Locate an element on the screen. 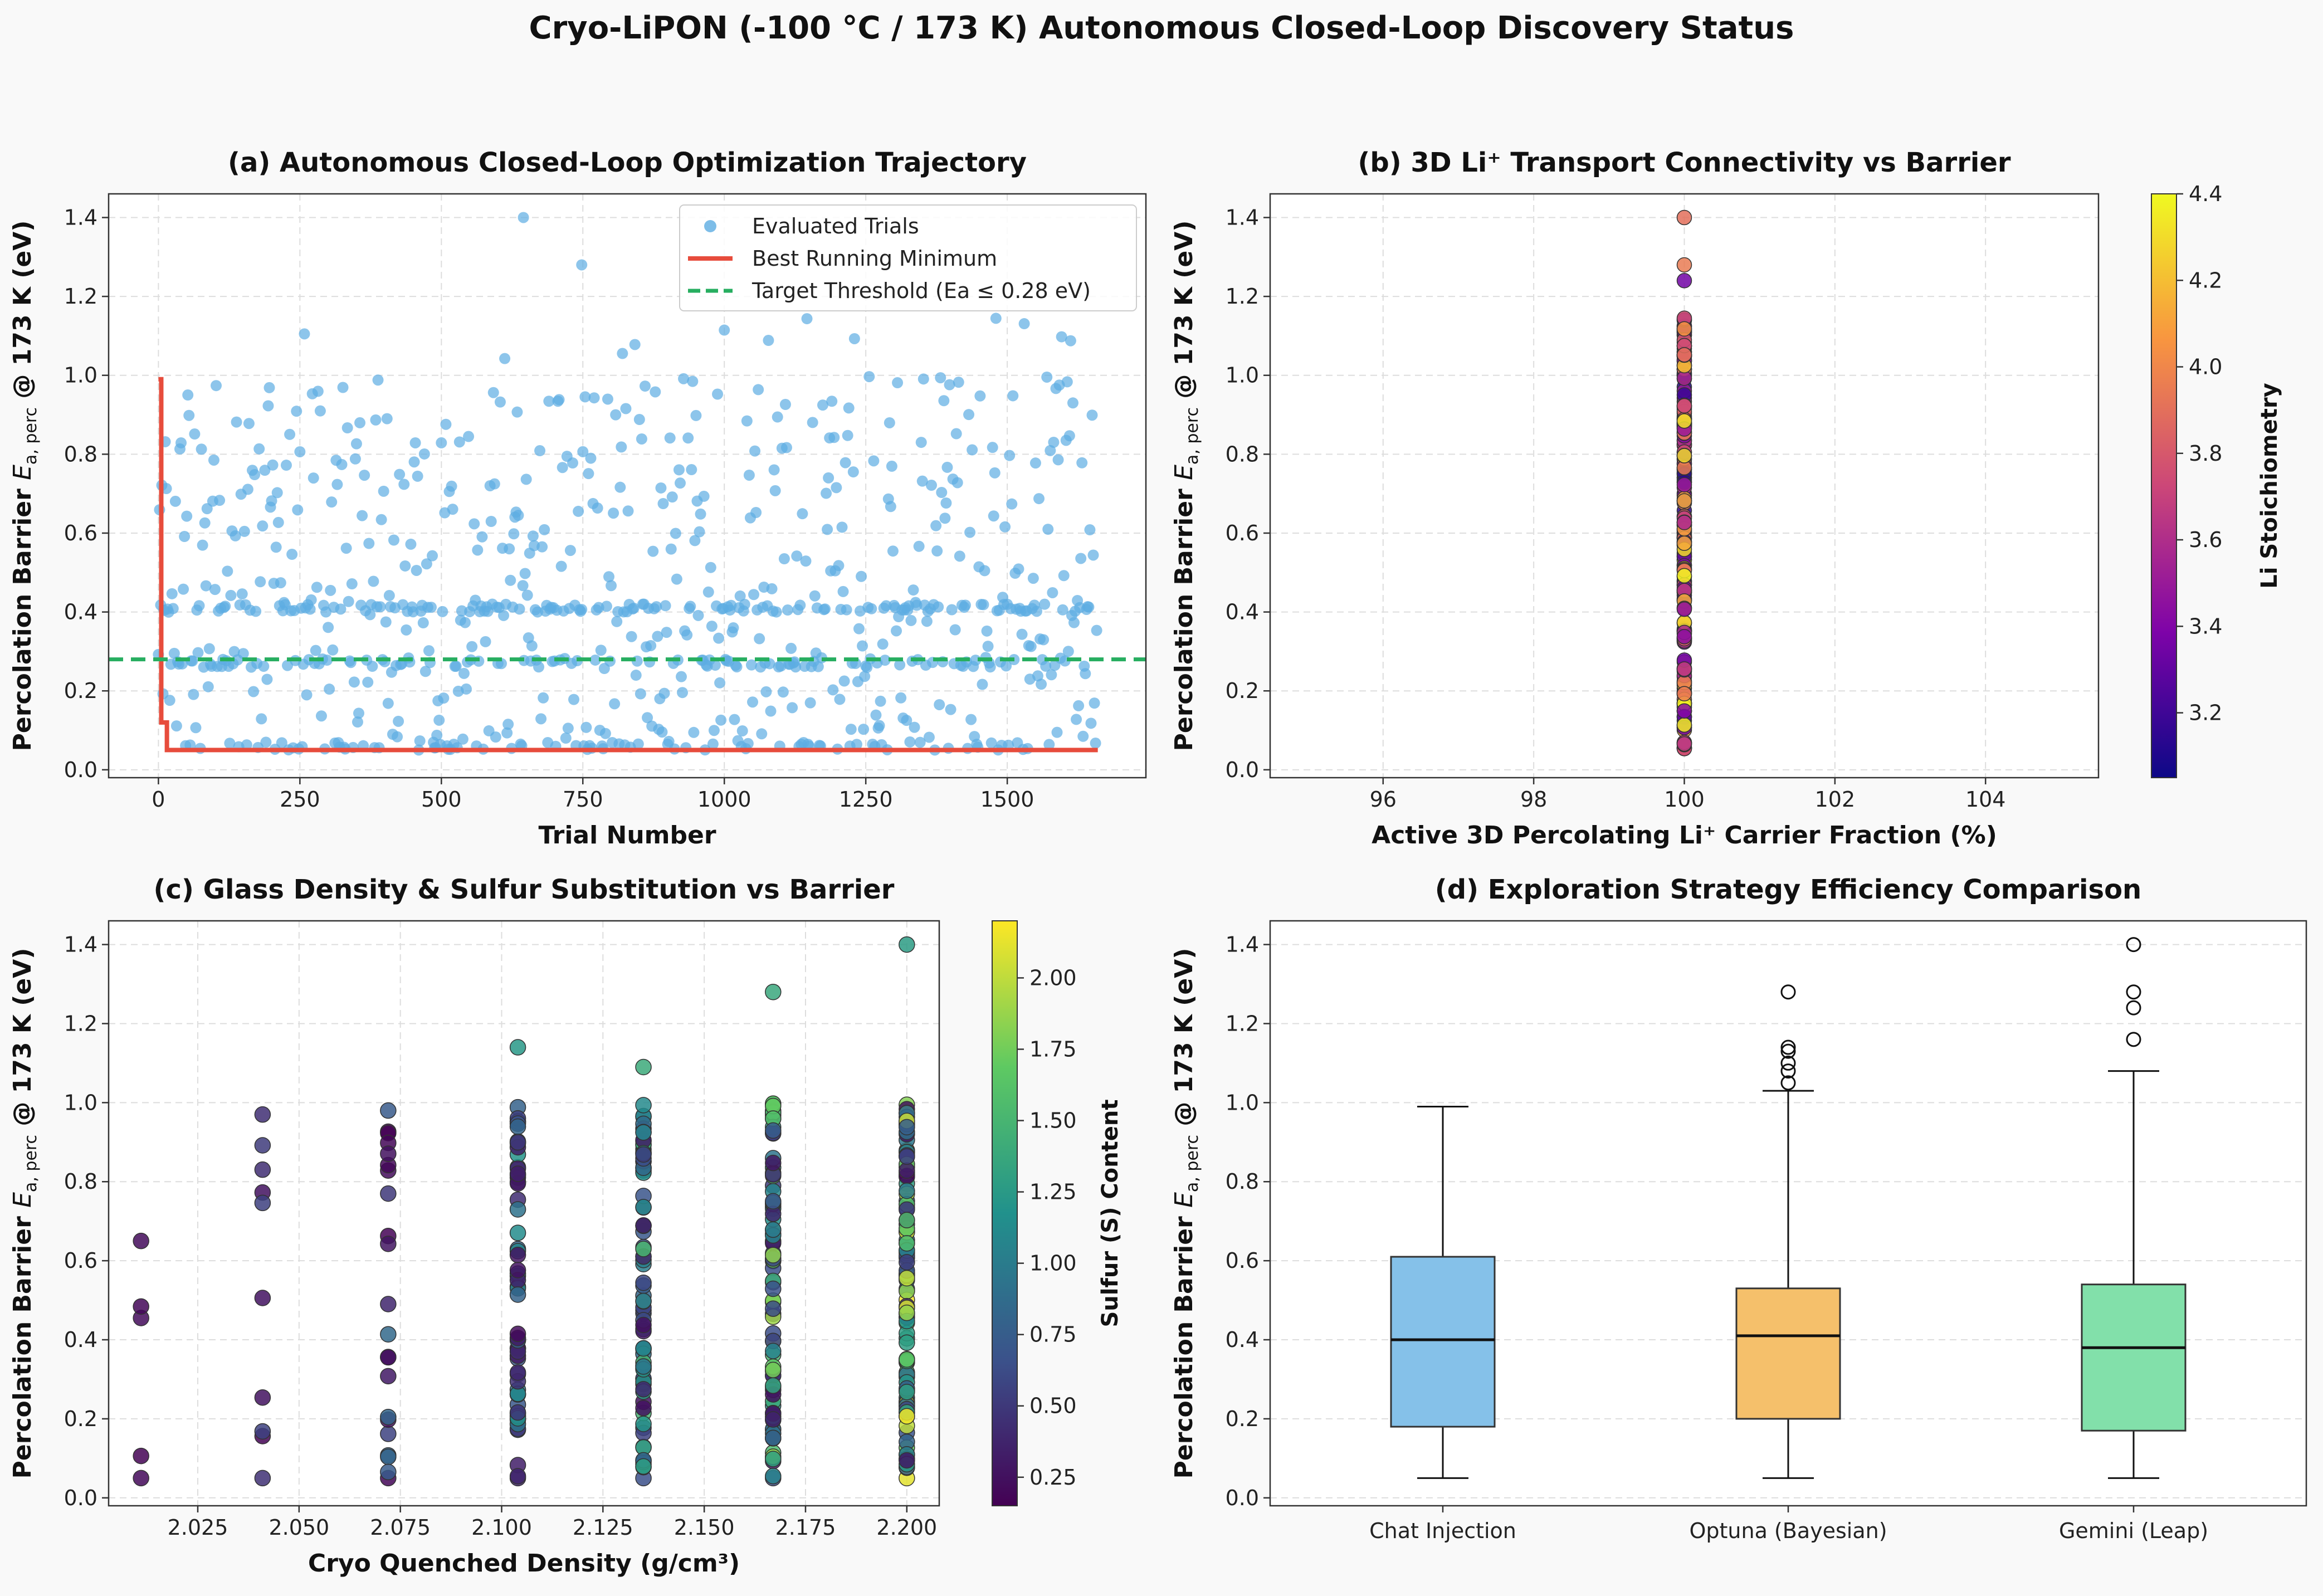 This screenshot has height=1596, width=2323. x-tick-label: Gemini (Leap) is located at coordinates (2134, 1531).